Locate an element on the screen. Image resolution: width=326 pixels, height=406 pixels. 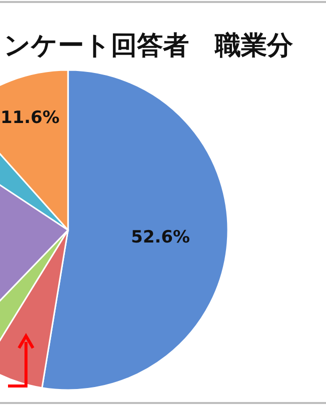
chart-title: ンケート回答者 職業分 is located at coordinates (149, 46).